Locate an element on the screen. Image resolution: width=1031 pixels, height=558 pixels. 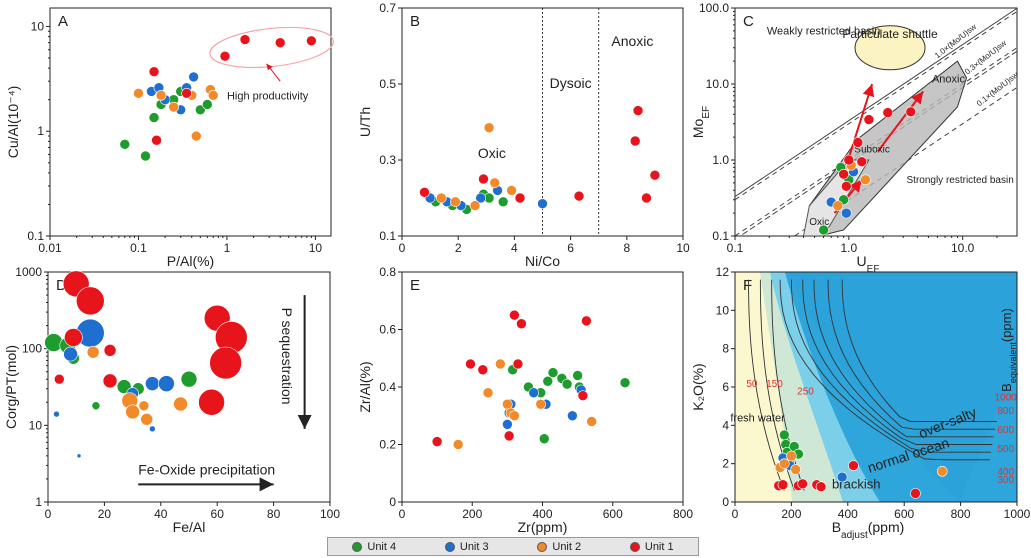
region-label: Particulate shuttle is located at coordinates (890, 34).